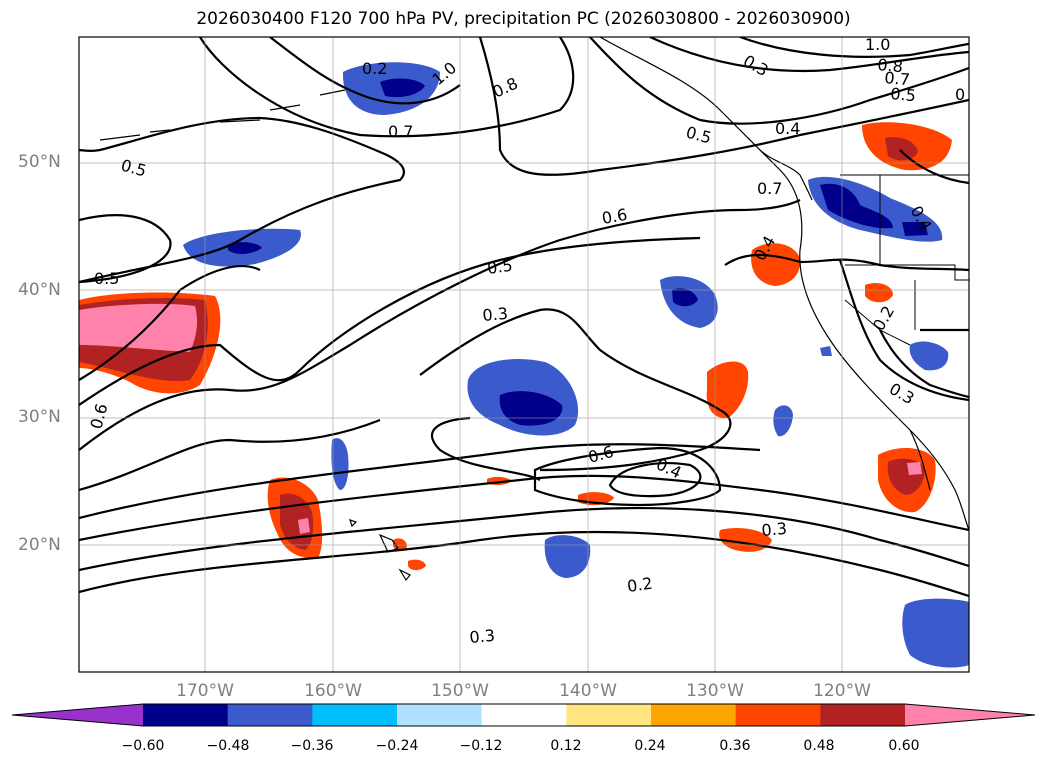 The height and width of the screenshot is (765, 1047). Describe the element at coordinates (397, 746) in the screenshot. I see `colorbar-tick: −0.24` at that location.